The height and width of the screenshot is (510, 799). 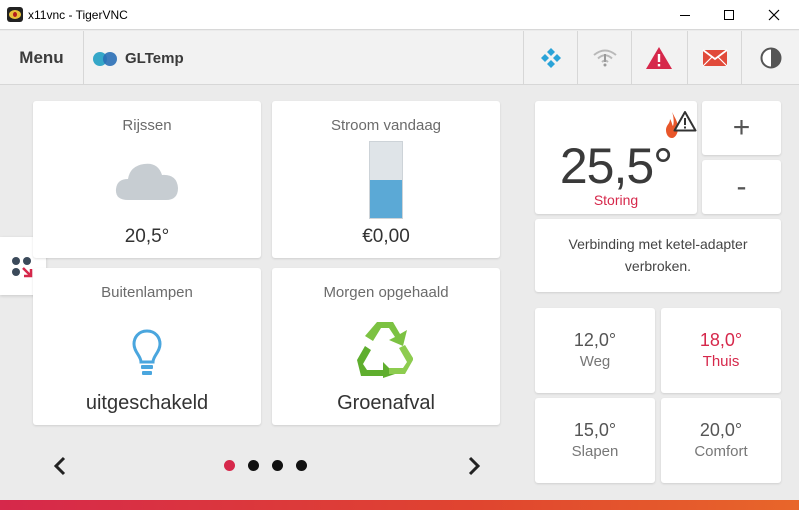 What do you see at coordinates (385, 350) in the screenshot?
I see `recycle-icon` at bounding box center [385, 350].